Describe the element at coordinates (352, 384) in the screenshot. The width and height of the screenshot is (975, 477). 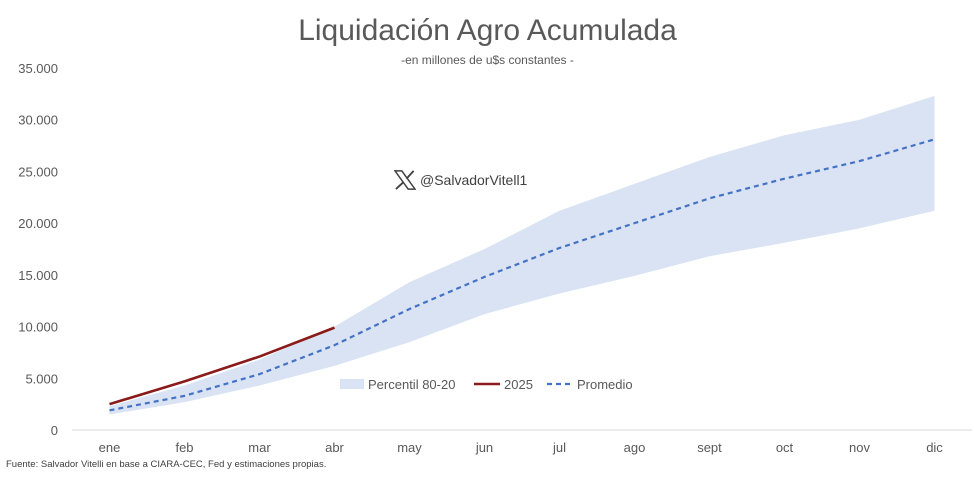
I see `legend-swatch-band` at that location.